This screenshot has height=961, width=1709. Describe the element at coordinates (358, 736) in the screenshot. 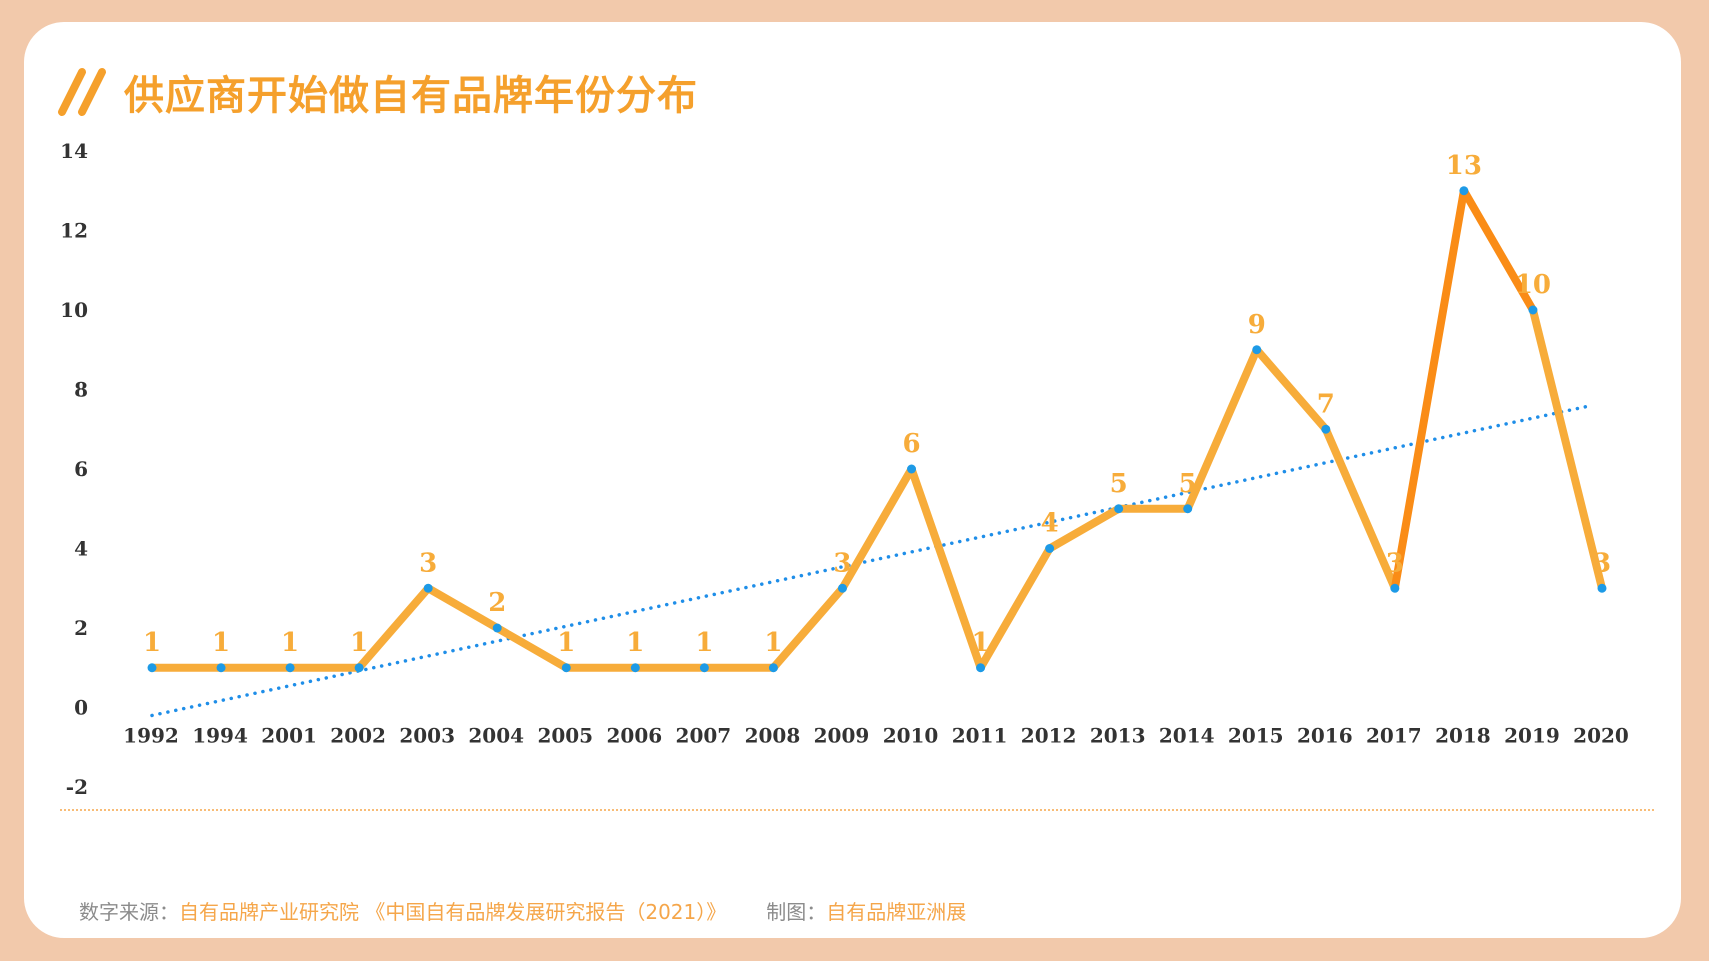

I see `x-tick-label: 2002` at that location.